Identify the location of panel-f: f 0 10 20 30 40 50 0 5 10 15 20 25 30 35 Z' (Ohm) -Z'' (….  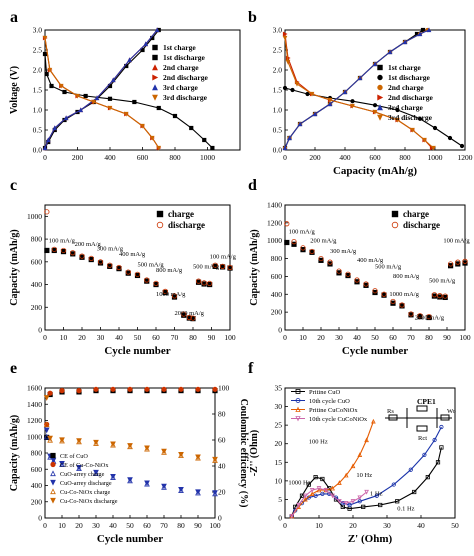
(353, 452).